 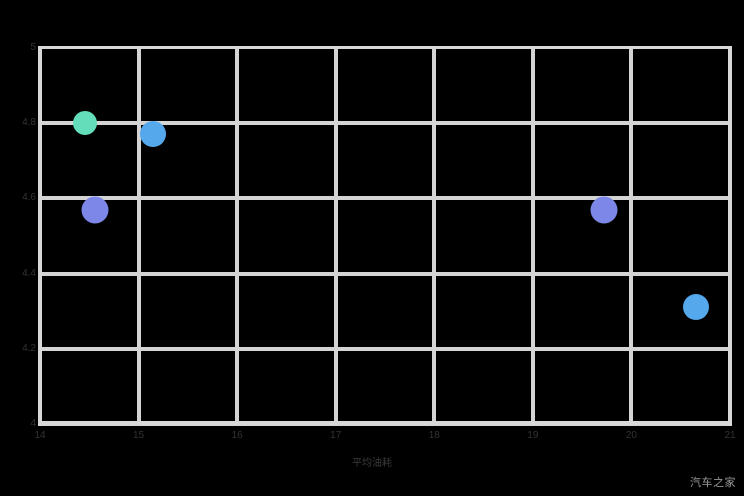 I want to click on x-axis-line, so click(x=386, y=423).